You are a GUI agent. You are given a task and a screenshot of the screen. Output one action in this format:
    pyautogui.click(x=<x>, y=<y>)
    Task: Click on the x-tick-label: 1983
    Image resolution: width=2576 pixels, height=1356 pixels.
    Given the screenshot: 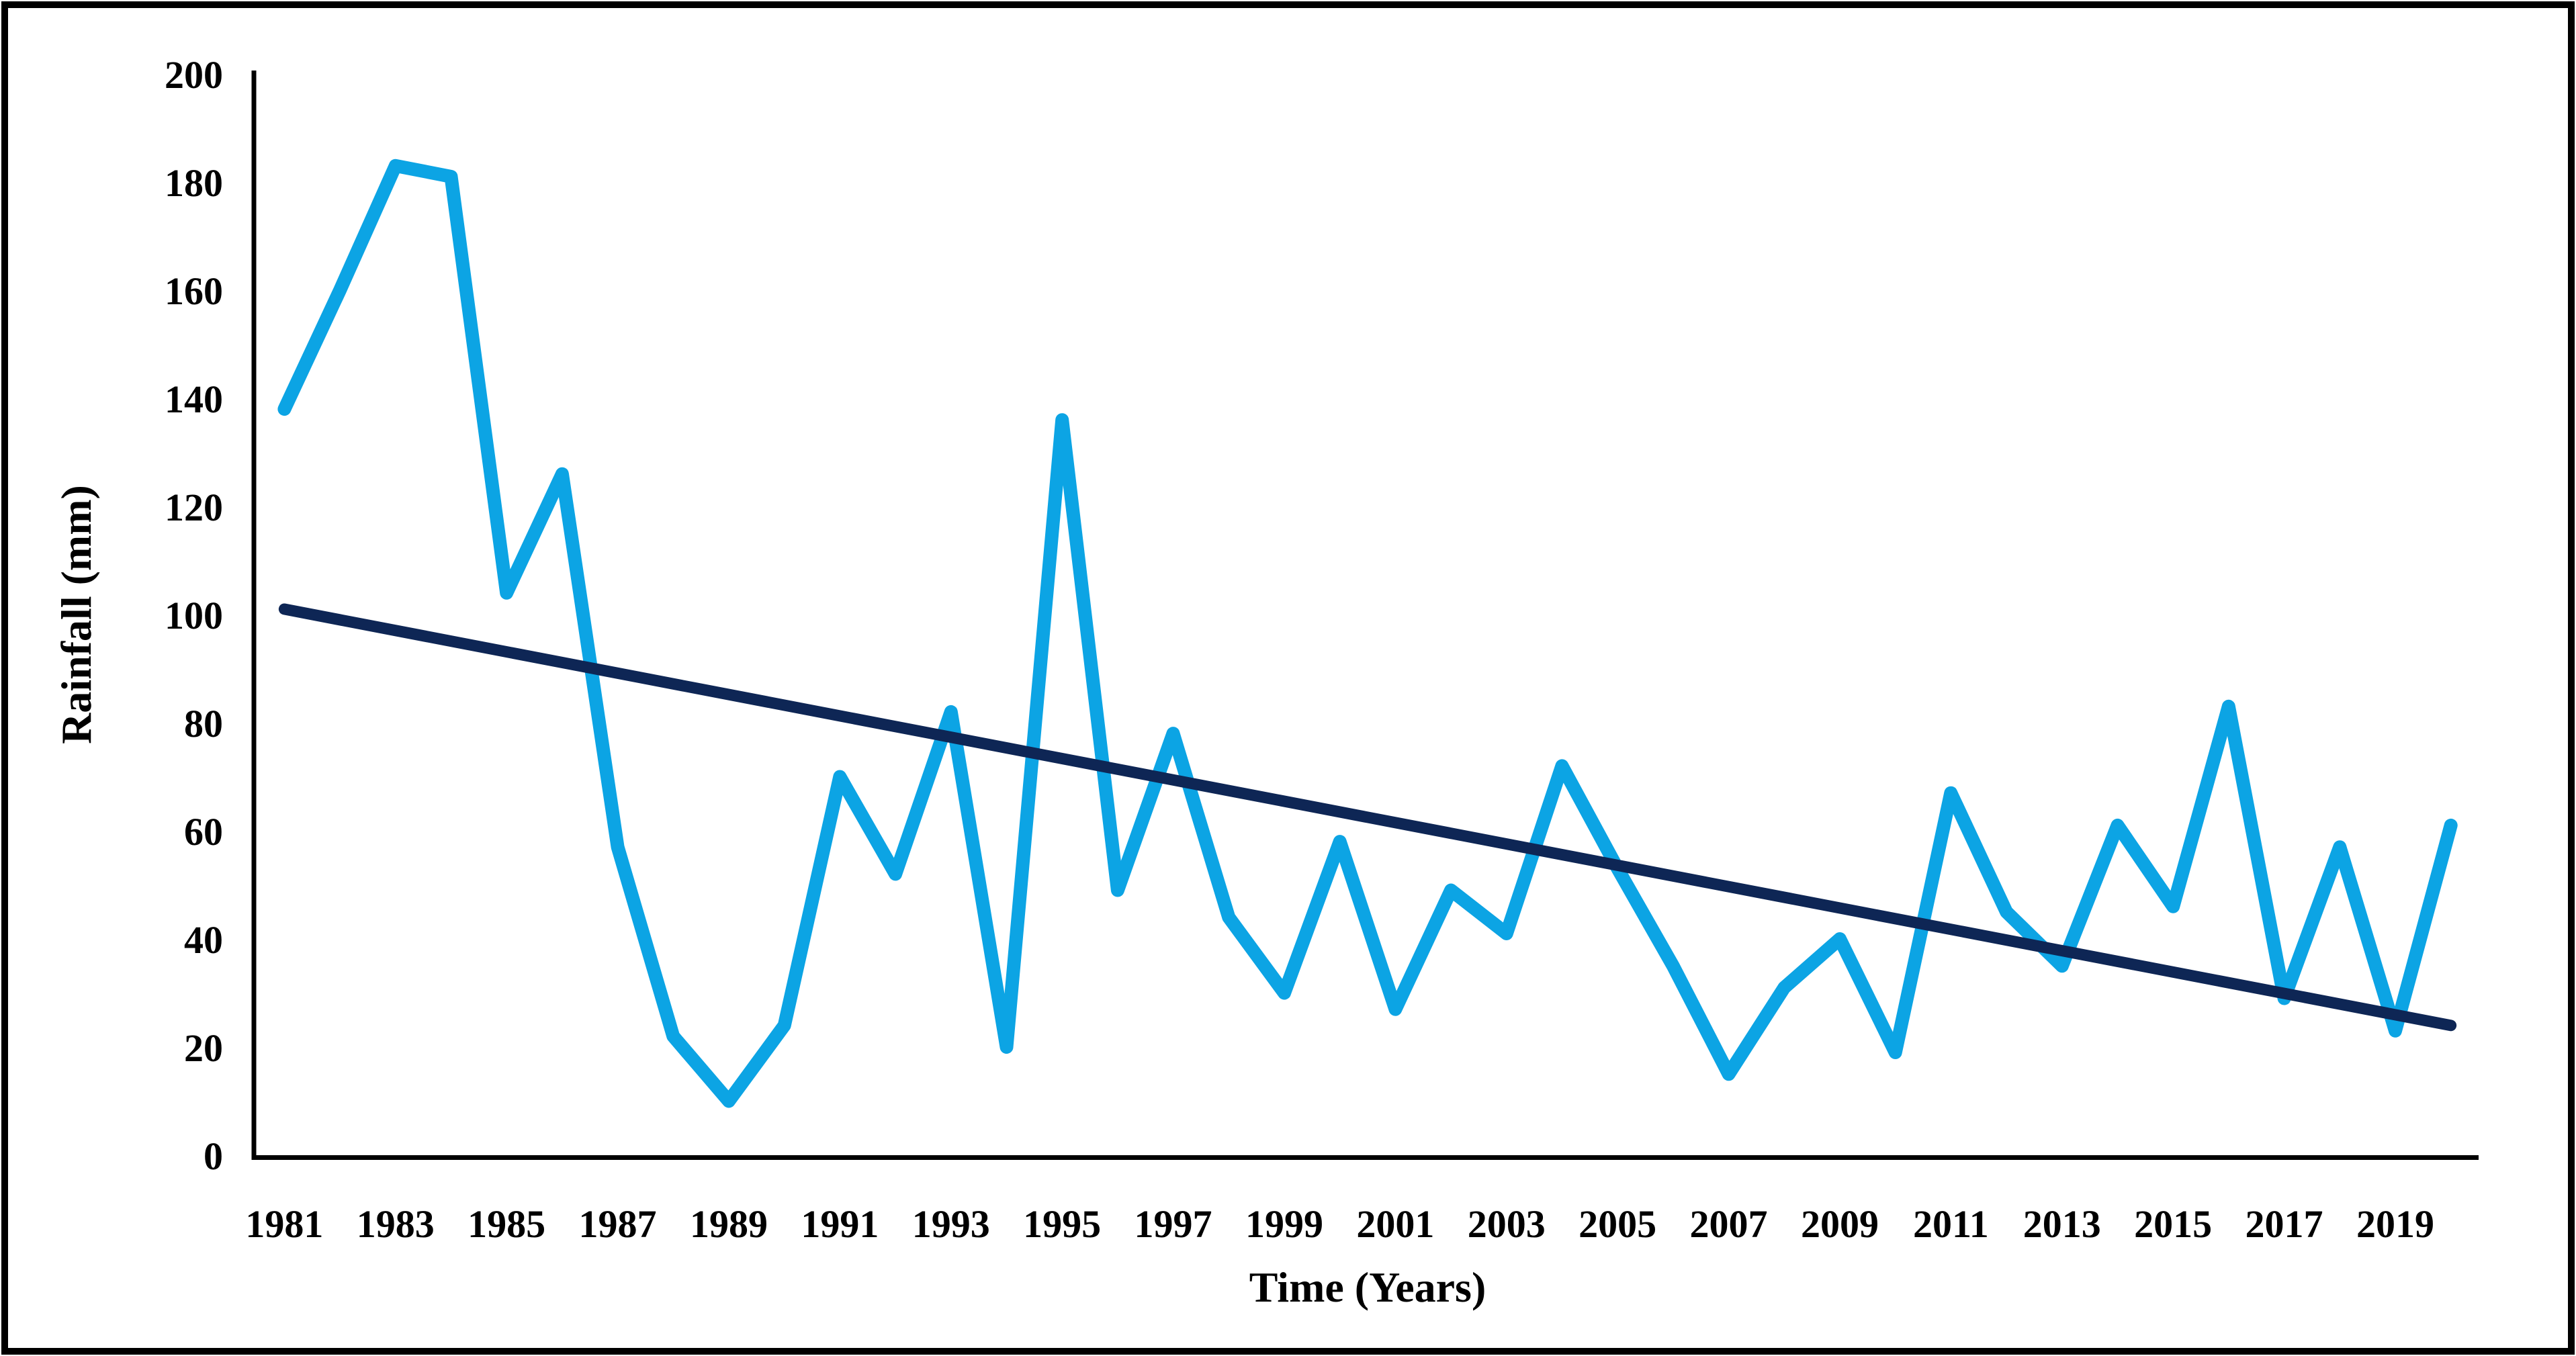 What is the action you would take?
    pyautogui.click(x=396, y=1224)
    